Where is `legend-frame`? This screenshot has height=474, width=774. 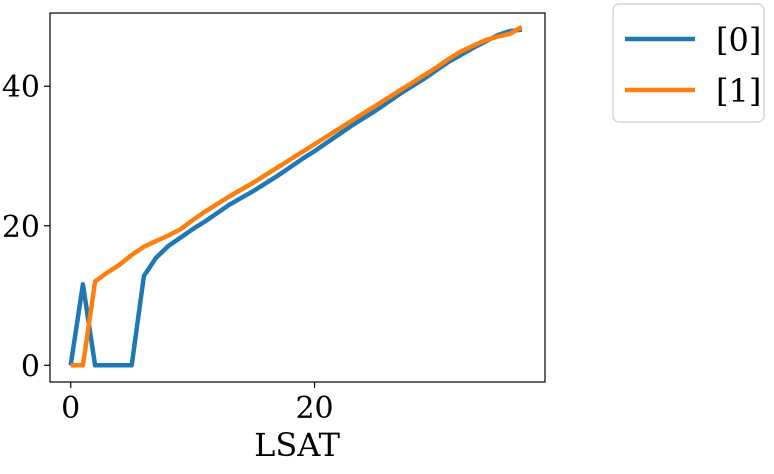
legend-frame is located at coordinates (688, 63).